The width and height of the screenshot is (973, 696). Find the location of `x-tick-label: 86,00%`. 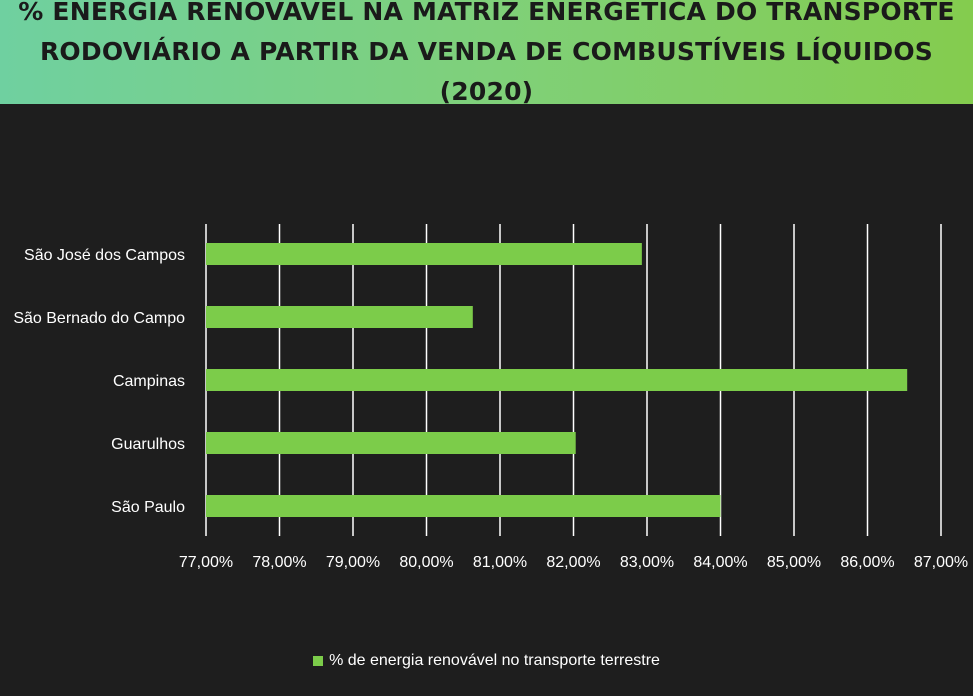

x-tick-label: 86,00% is located at coordinates (867, 562).